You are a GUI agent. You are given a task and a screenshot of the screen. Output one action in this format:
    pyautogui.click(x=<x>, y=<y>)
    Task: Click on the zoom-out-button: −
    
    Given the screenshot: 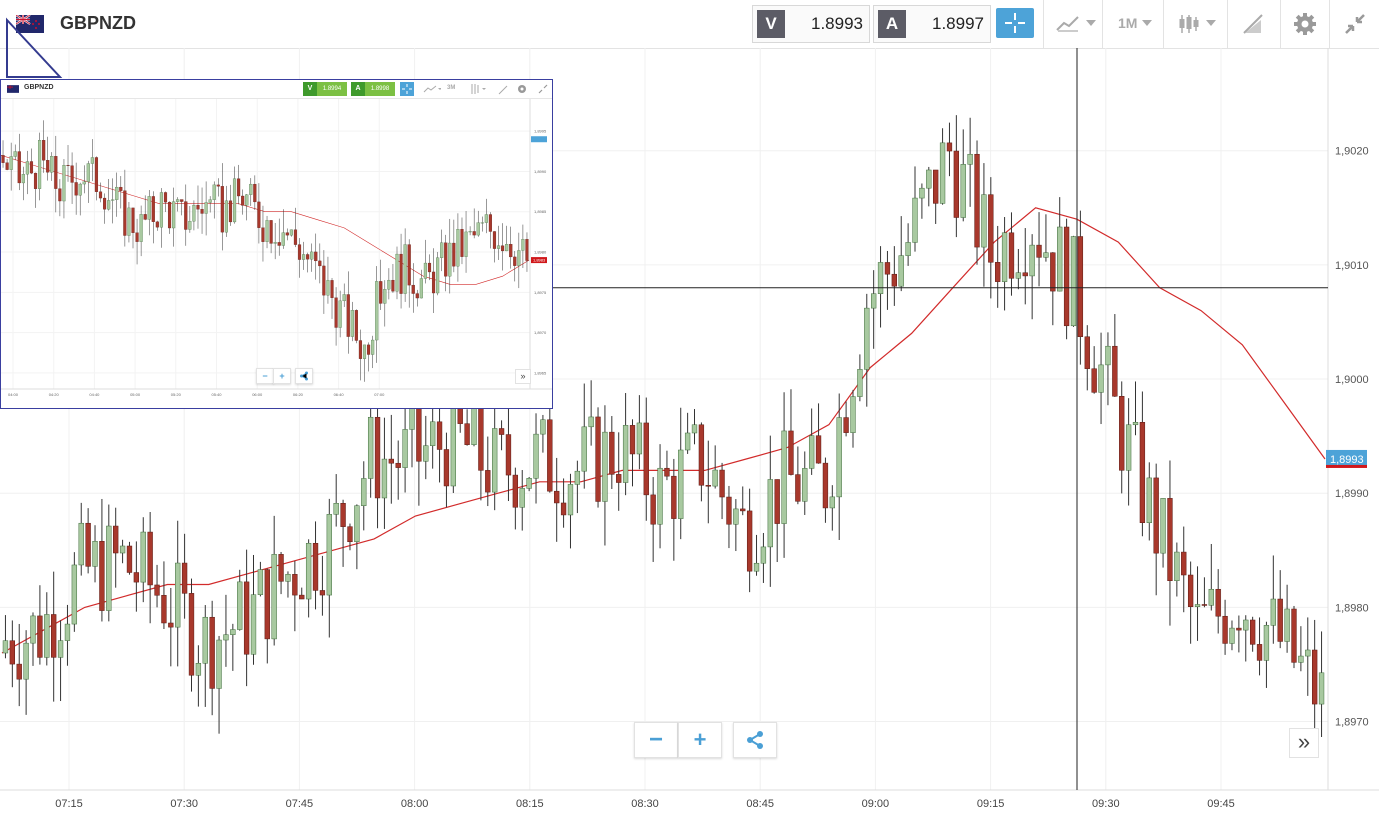 What is the action you would take?
    pyautogui.click(x=656, y=740)
    